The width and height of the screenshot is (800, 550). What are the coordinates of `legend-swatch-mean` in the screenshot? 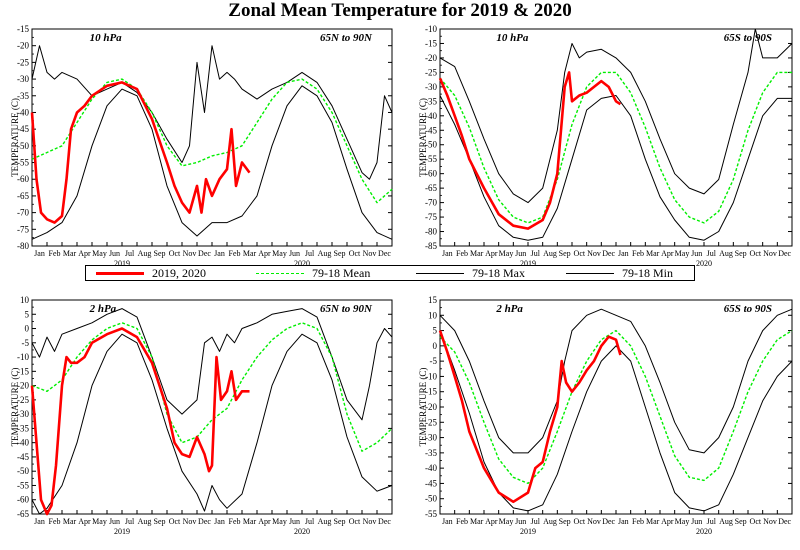 It's located at (280, 273).